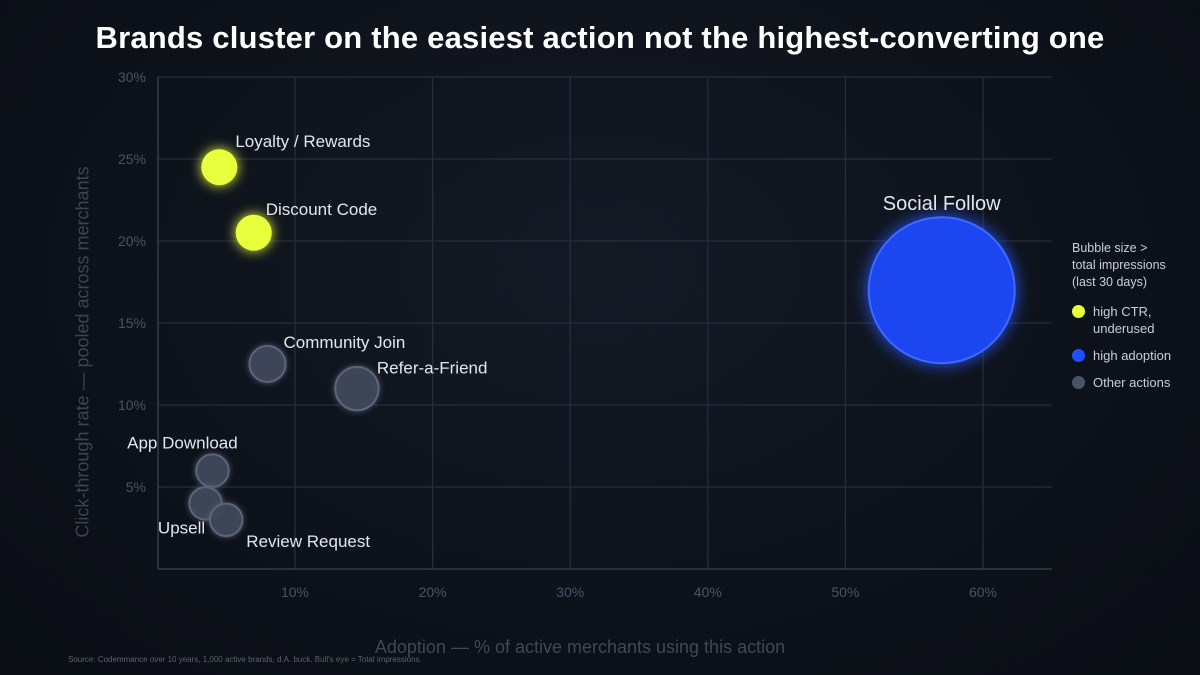  What do you see at coordinates (267, 364) in the screenshot?
I see `bubble-community-join` at bounding box center [267, 364].